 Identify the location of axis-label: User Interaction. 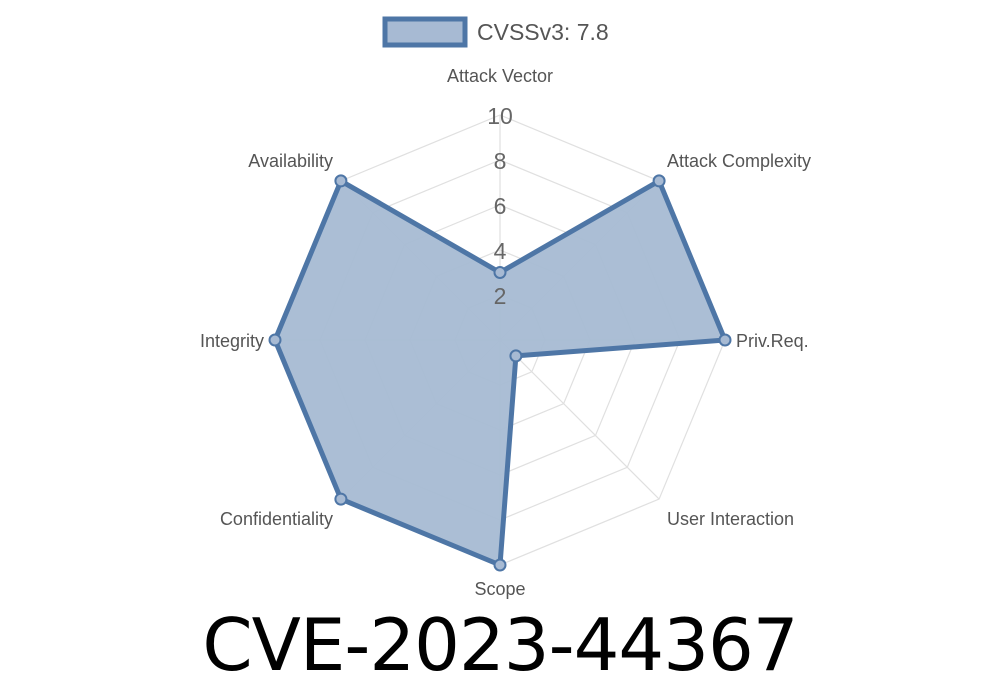
(730, 519).